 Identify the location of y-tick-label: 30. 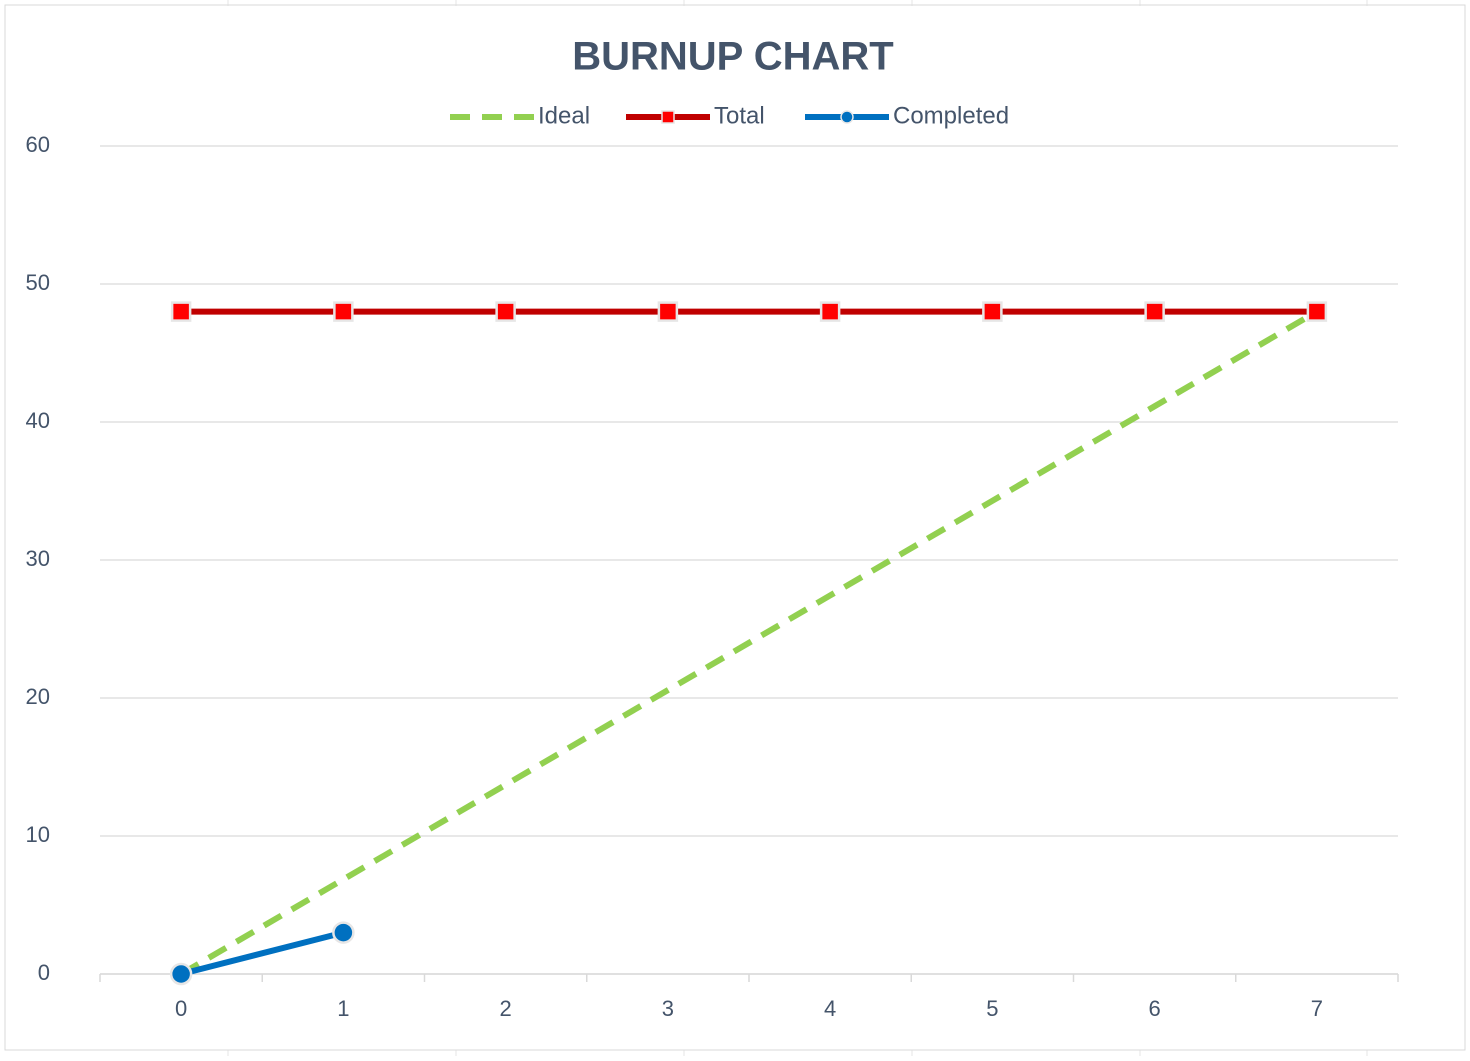
(38, 558).